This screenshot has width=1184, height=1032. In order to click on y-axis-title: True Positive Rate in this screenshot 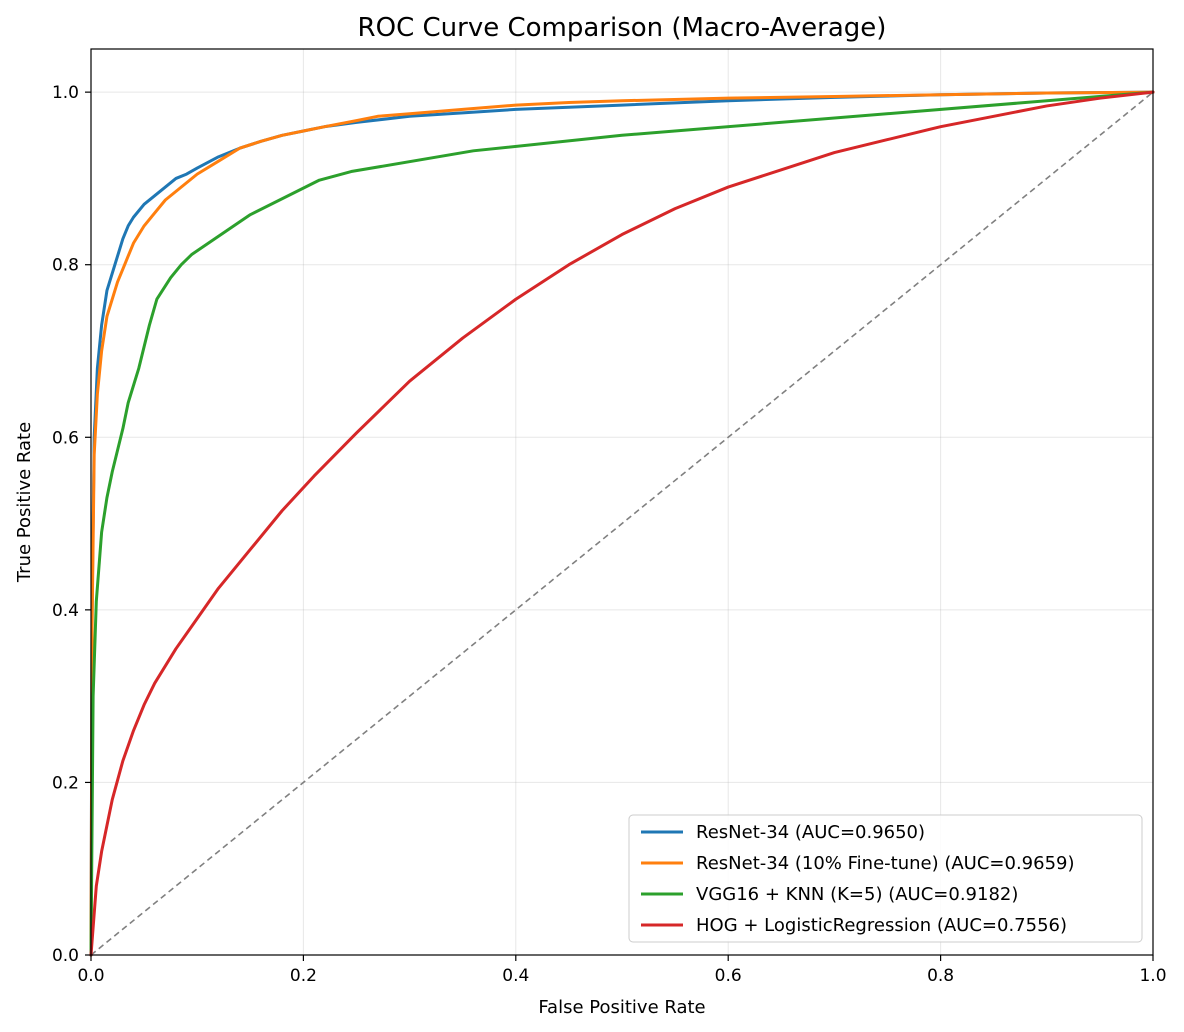, I will do `click(24, 502)`.